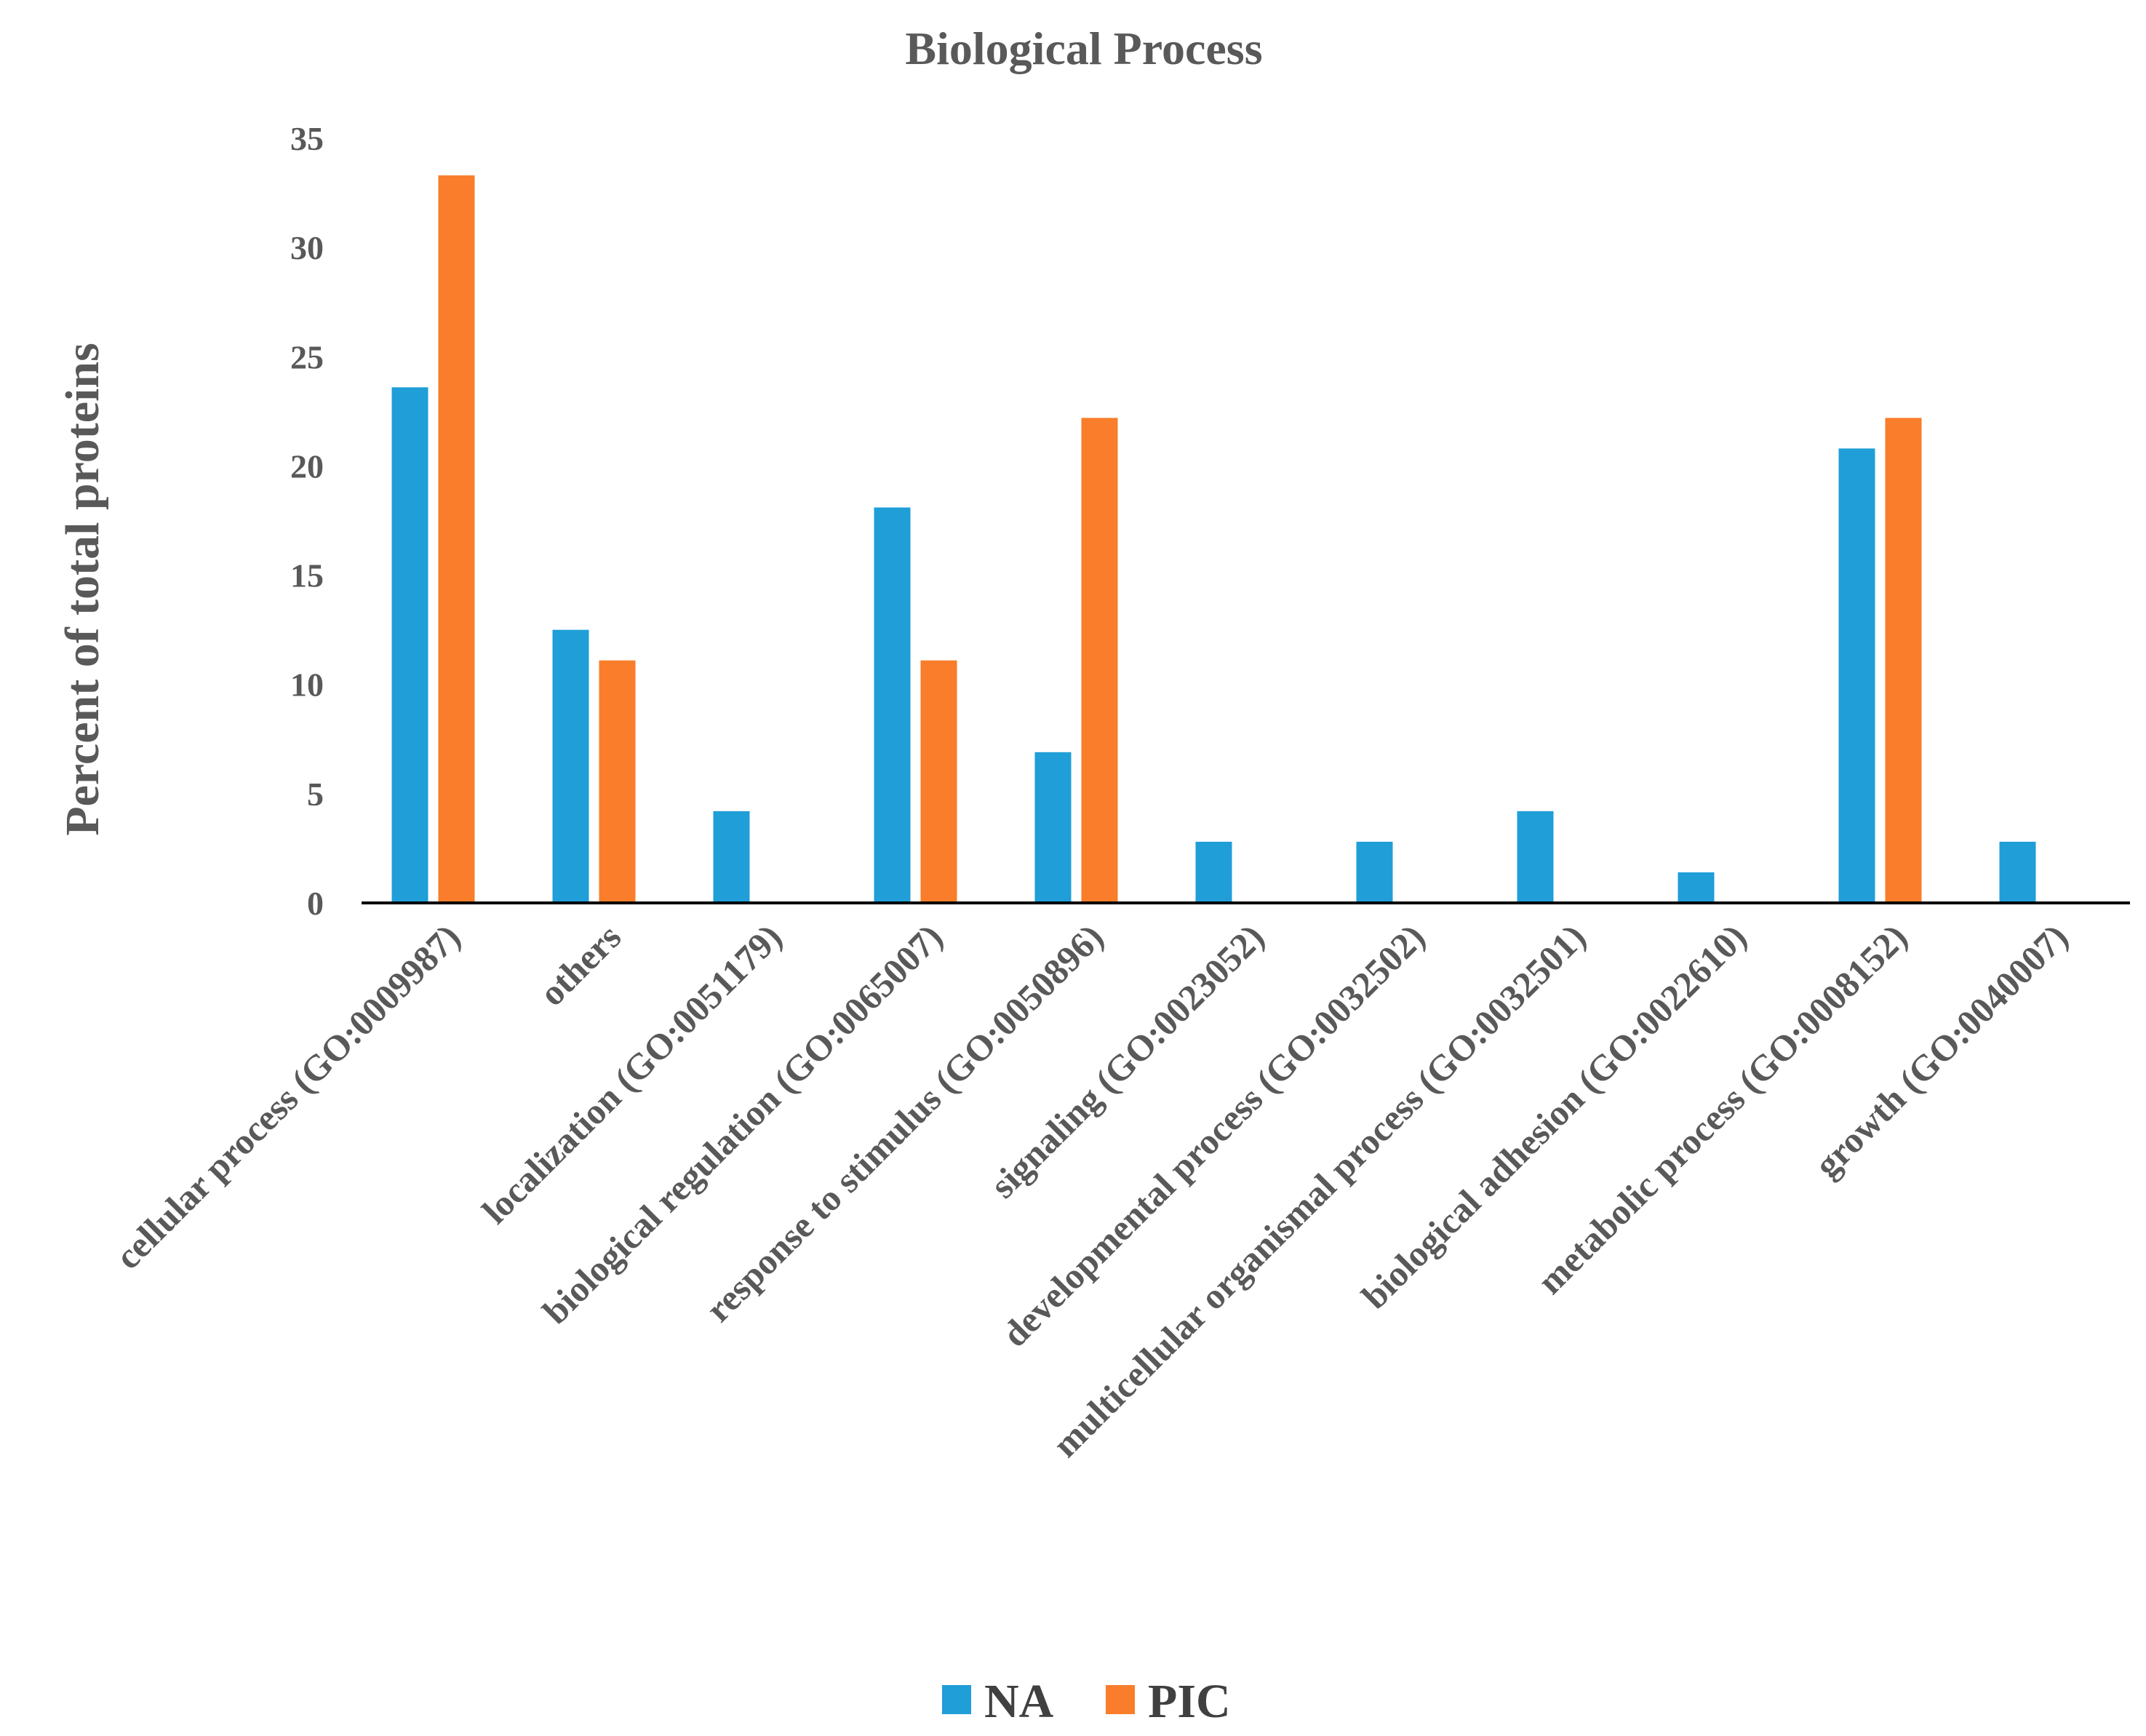 The height and width of the screenshot is (1736, 2146). I want to click on legend-label-pic: PIC, so click(1189, 1702).